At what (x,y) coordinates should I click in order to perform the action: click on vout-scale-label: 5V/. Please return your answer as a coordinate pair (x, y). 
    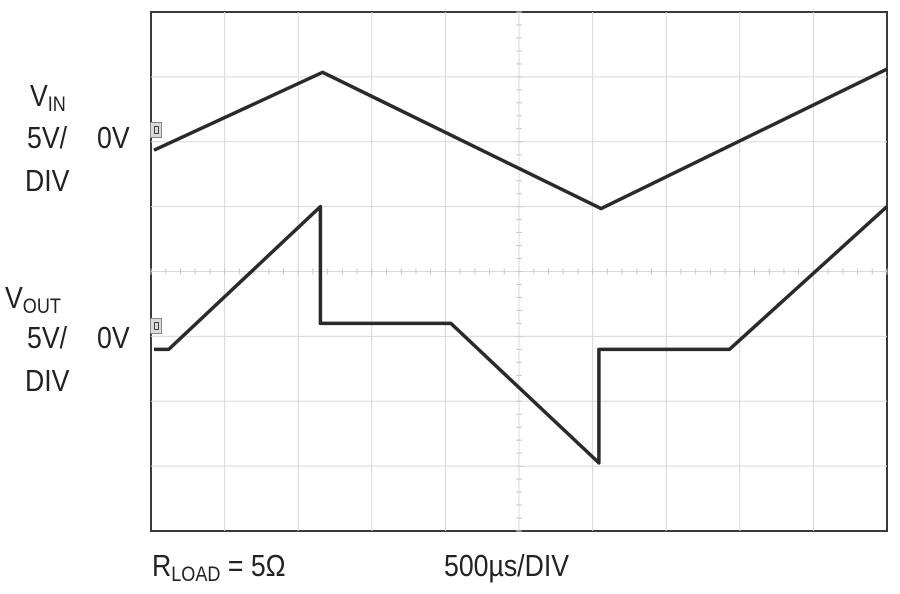
    Looking at the image, I should click on (47, 337).